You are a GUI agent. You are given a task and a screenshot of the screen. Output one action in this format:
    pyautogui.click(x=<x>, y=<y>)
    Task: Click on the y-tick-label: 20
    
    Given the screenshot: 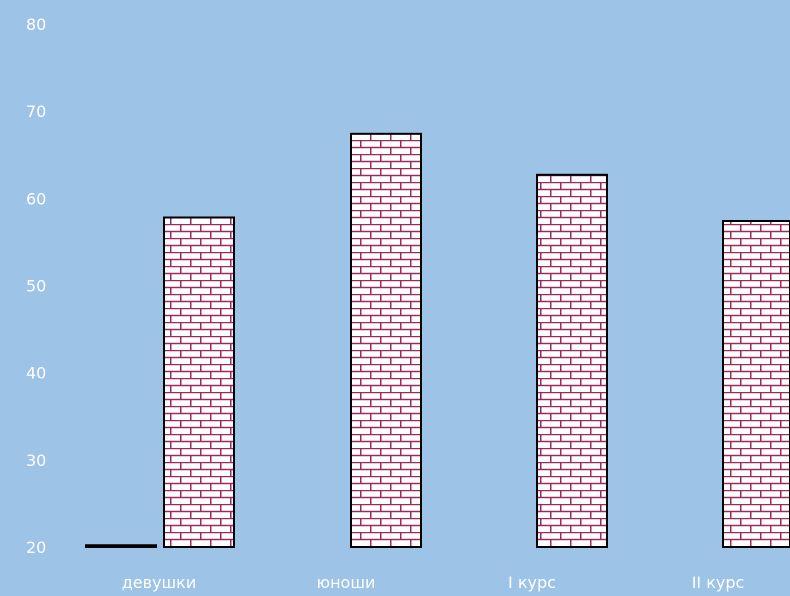 What is the action you would take?
    pyautogui.click(x=36, y=547)
    